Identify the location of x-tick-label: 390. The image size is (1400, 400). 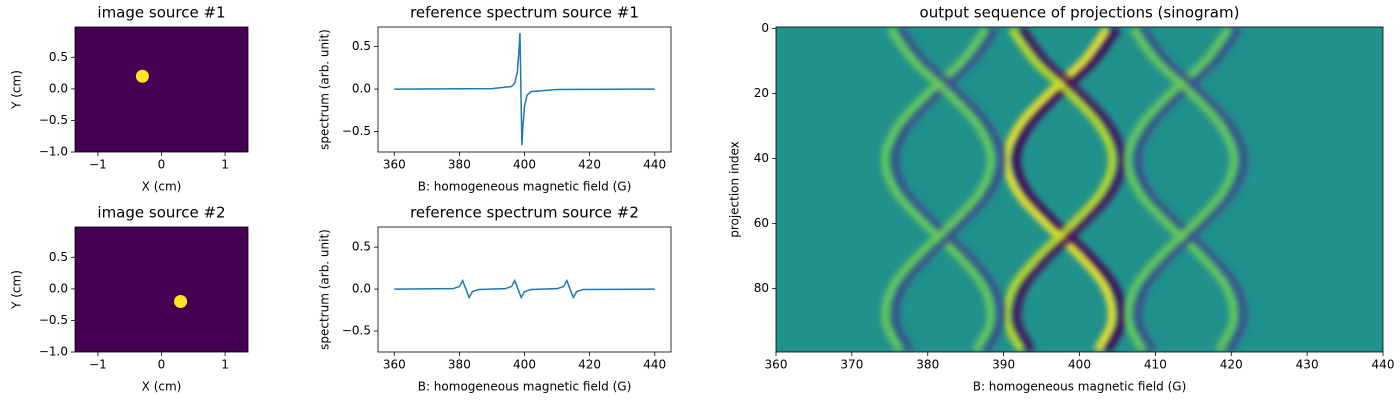
(1003, 365).